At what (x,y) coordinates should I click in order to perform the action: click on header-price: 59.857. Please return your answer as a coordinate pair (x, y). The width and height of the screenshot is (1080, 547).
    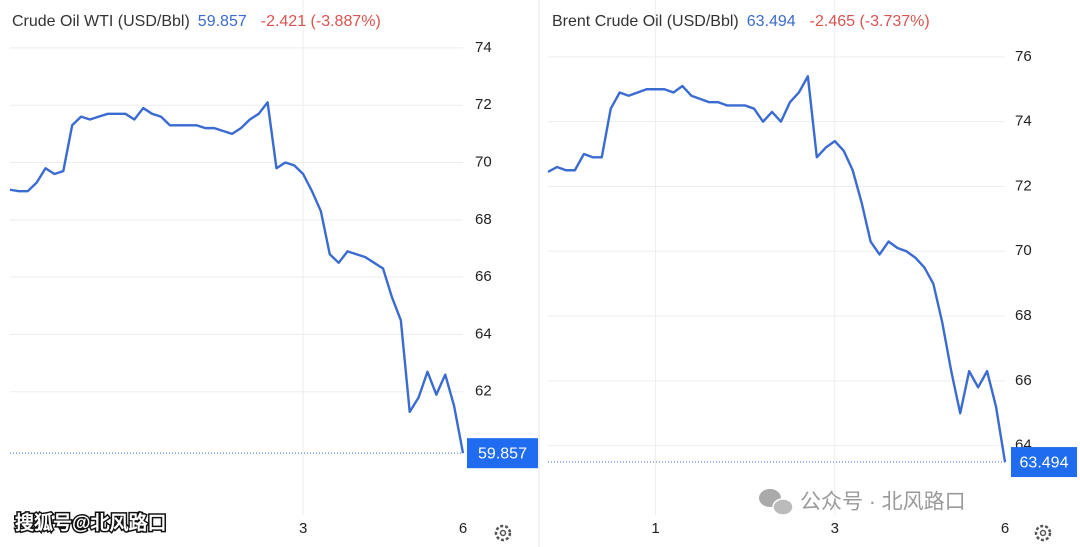
    Looking at the image, I should click on (222, 21).